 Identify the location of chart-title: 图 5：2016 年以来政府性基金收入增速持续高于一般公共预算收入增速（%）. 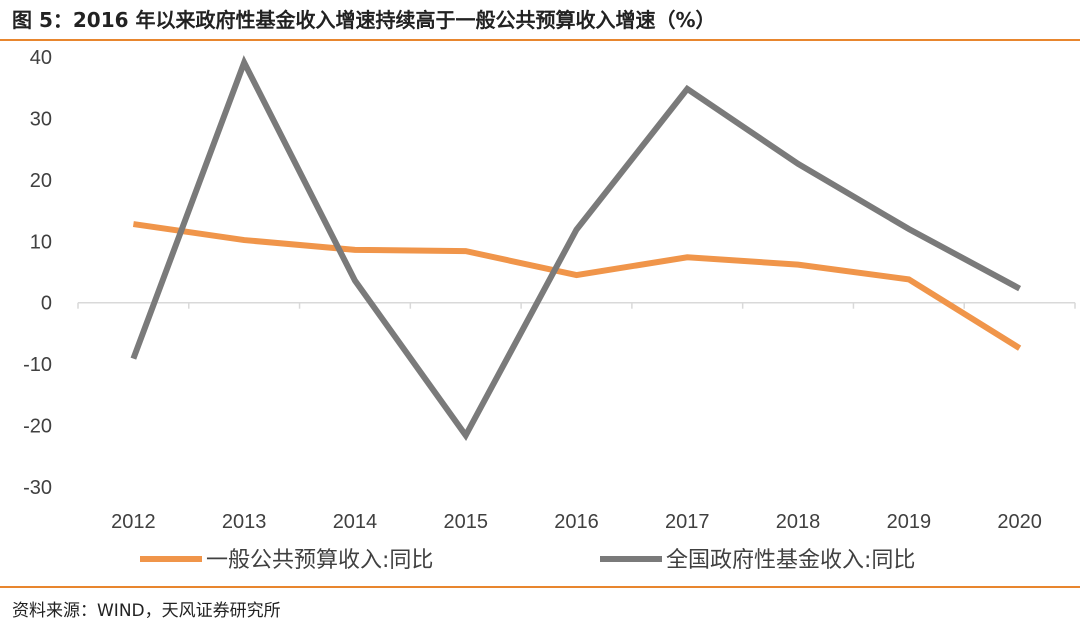
(364, 20).